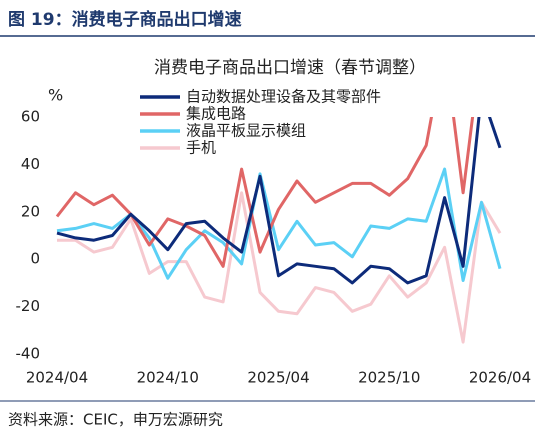  Describe the element at coordinates (30, 117) in the screenshot. I see `y-tick-label: 60` at that location.